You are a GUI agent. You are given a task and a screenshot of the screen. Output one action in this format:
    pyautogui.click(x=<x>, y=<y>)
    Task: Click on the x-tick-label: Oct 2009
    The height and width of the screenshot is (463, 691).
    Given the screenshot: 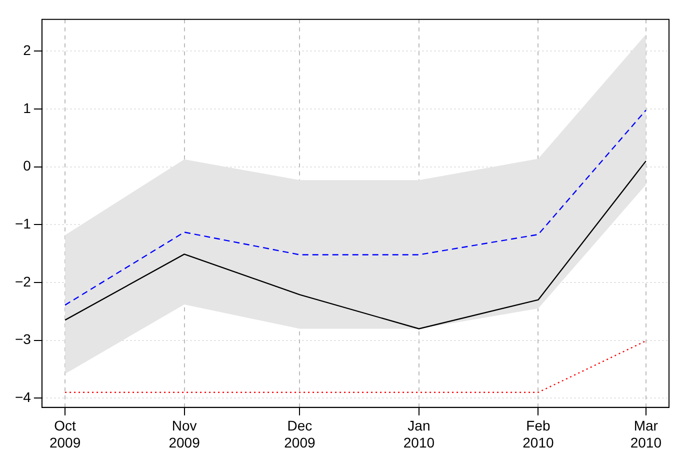 What is the action you would take?
    pyautogui.click(x=65, y=434)
    